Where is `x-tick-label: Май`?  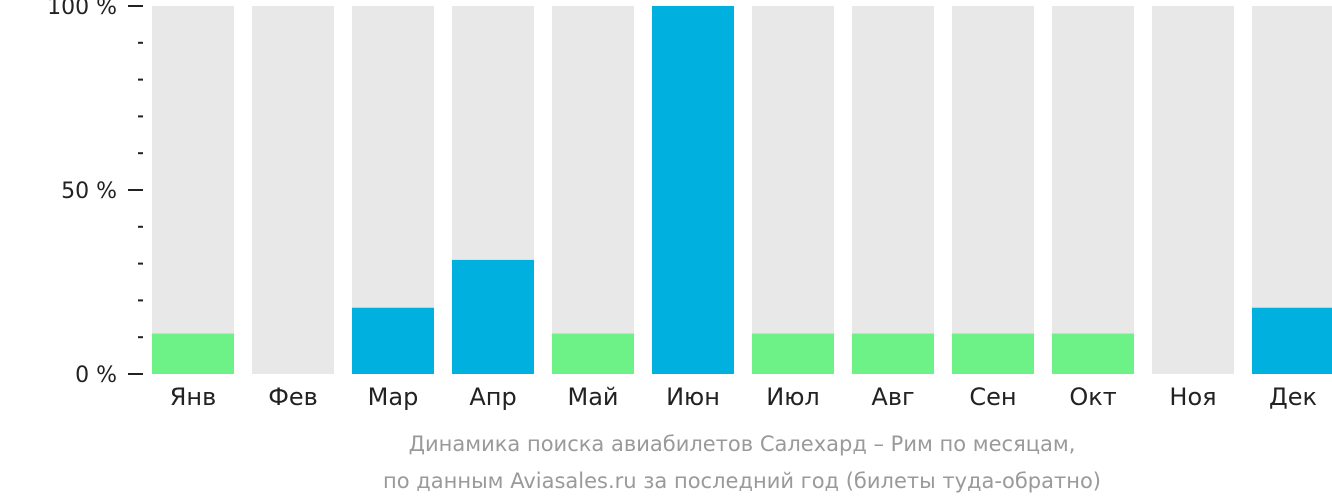
x-tick-label: Май is located at coordinates (592, 397).